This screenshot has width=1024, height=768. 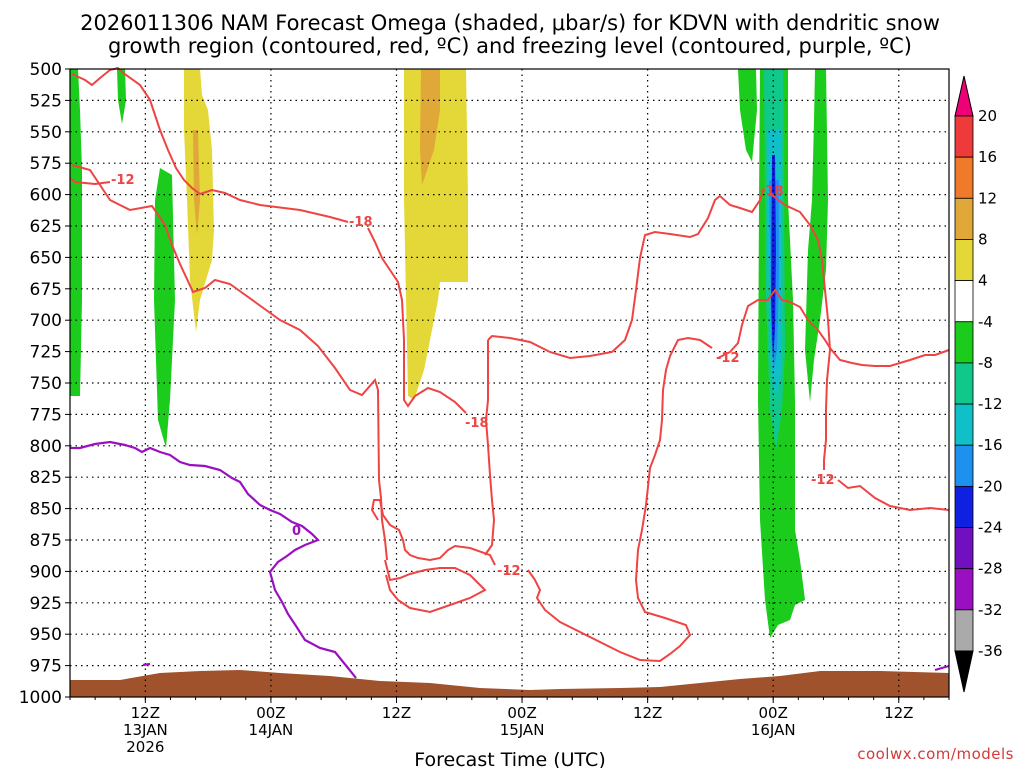 What do you see at coordinates (987, 157) in the screenshot?
I see `colorbar-label: 16` at bounding box center [987, 157].